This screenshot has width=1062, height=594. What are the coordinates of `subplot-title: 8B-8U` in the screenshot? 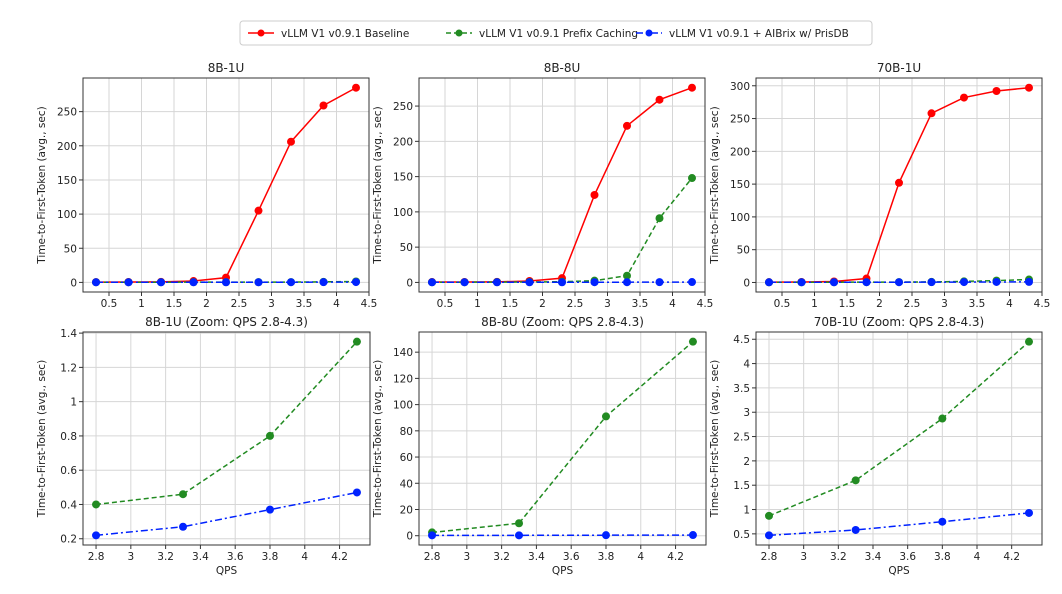 It's located at (562, 68).